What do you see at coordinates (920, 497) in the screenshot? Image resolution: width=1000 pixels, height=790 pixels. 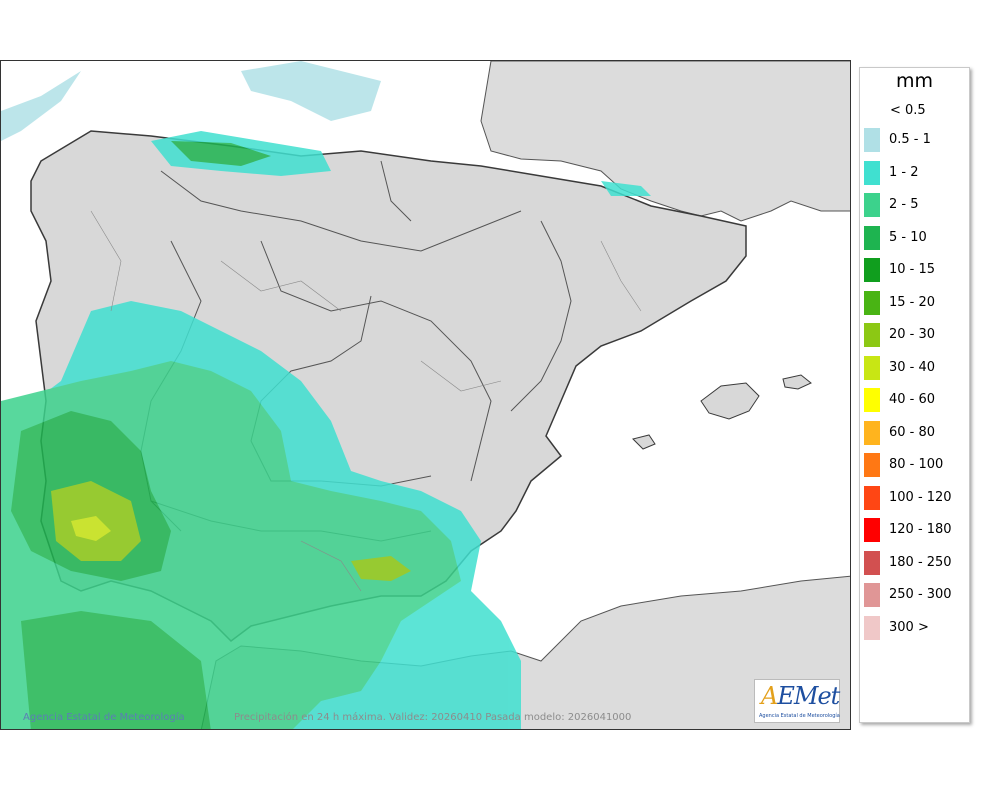 I see `legend-label: 100 - 120` at bounding box center [920, 497].